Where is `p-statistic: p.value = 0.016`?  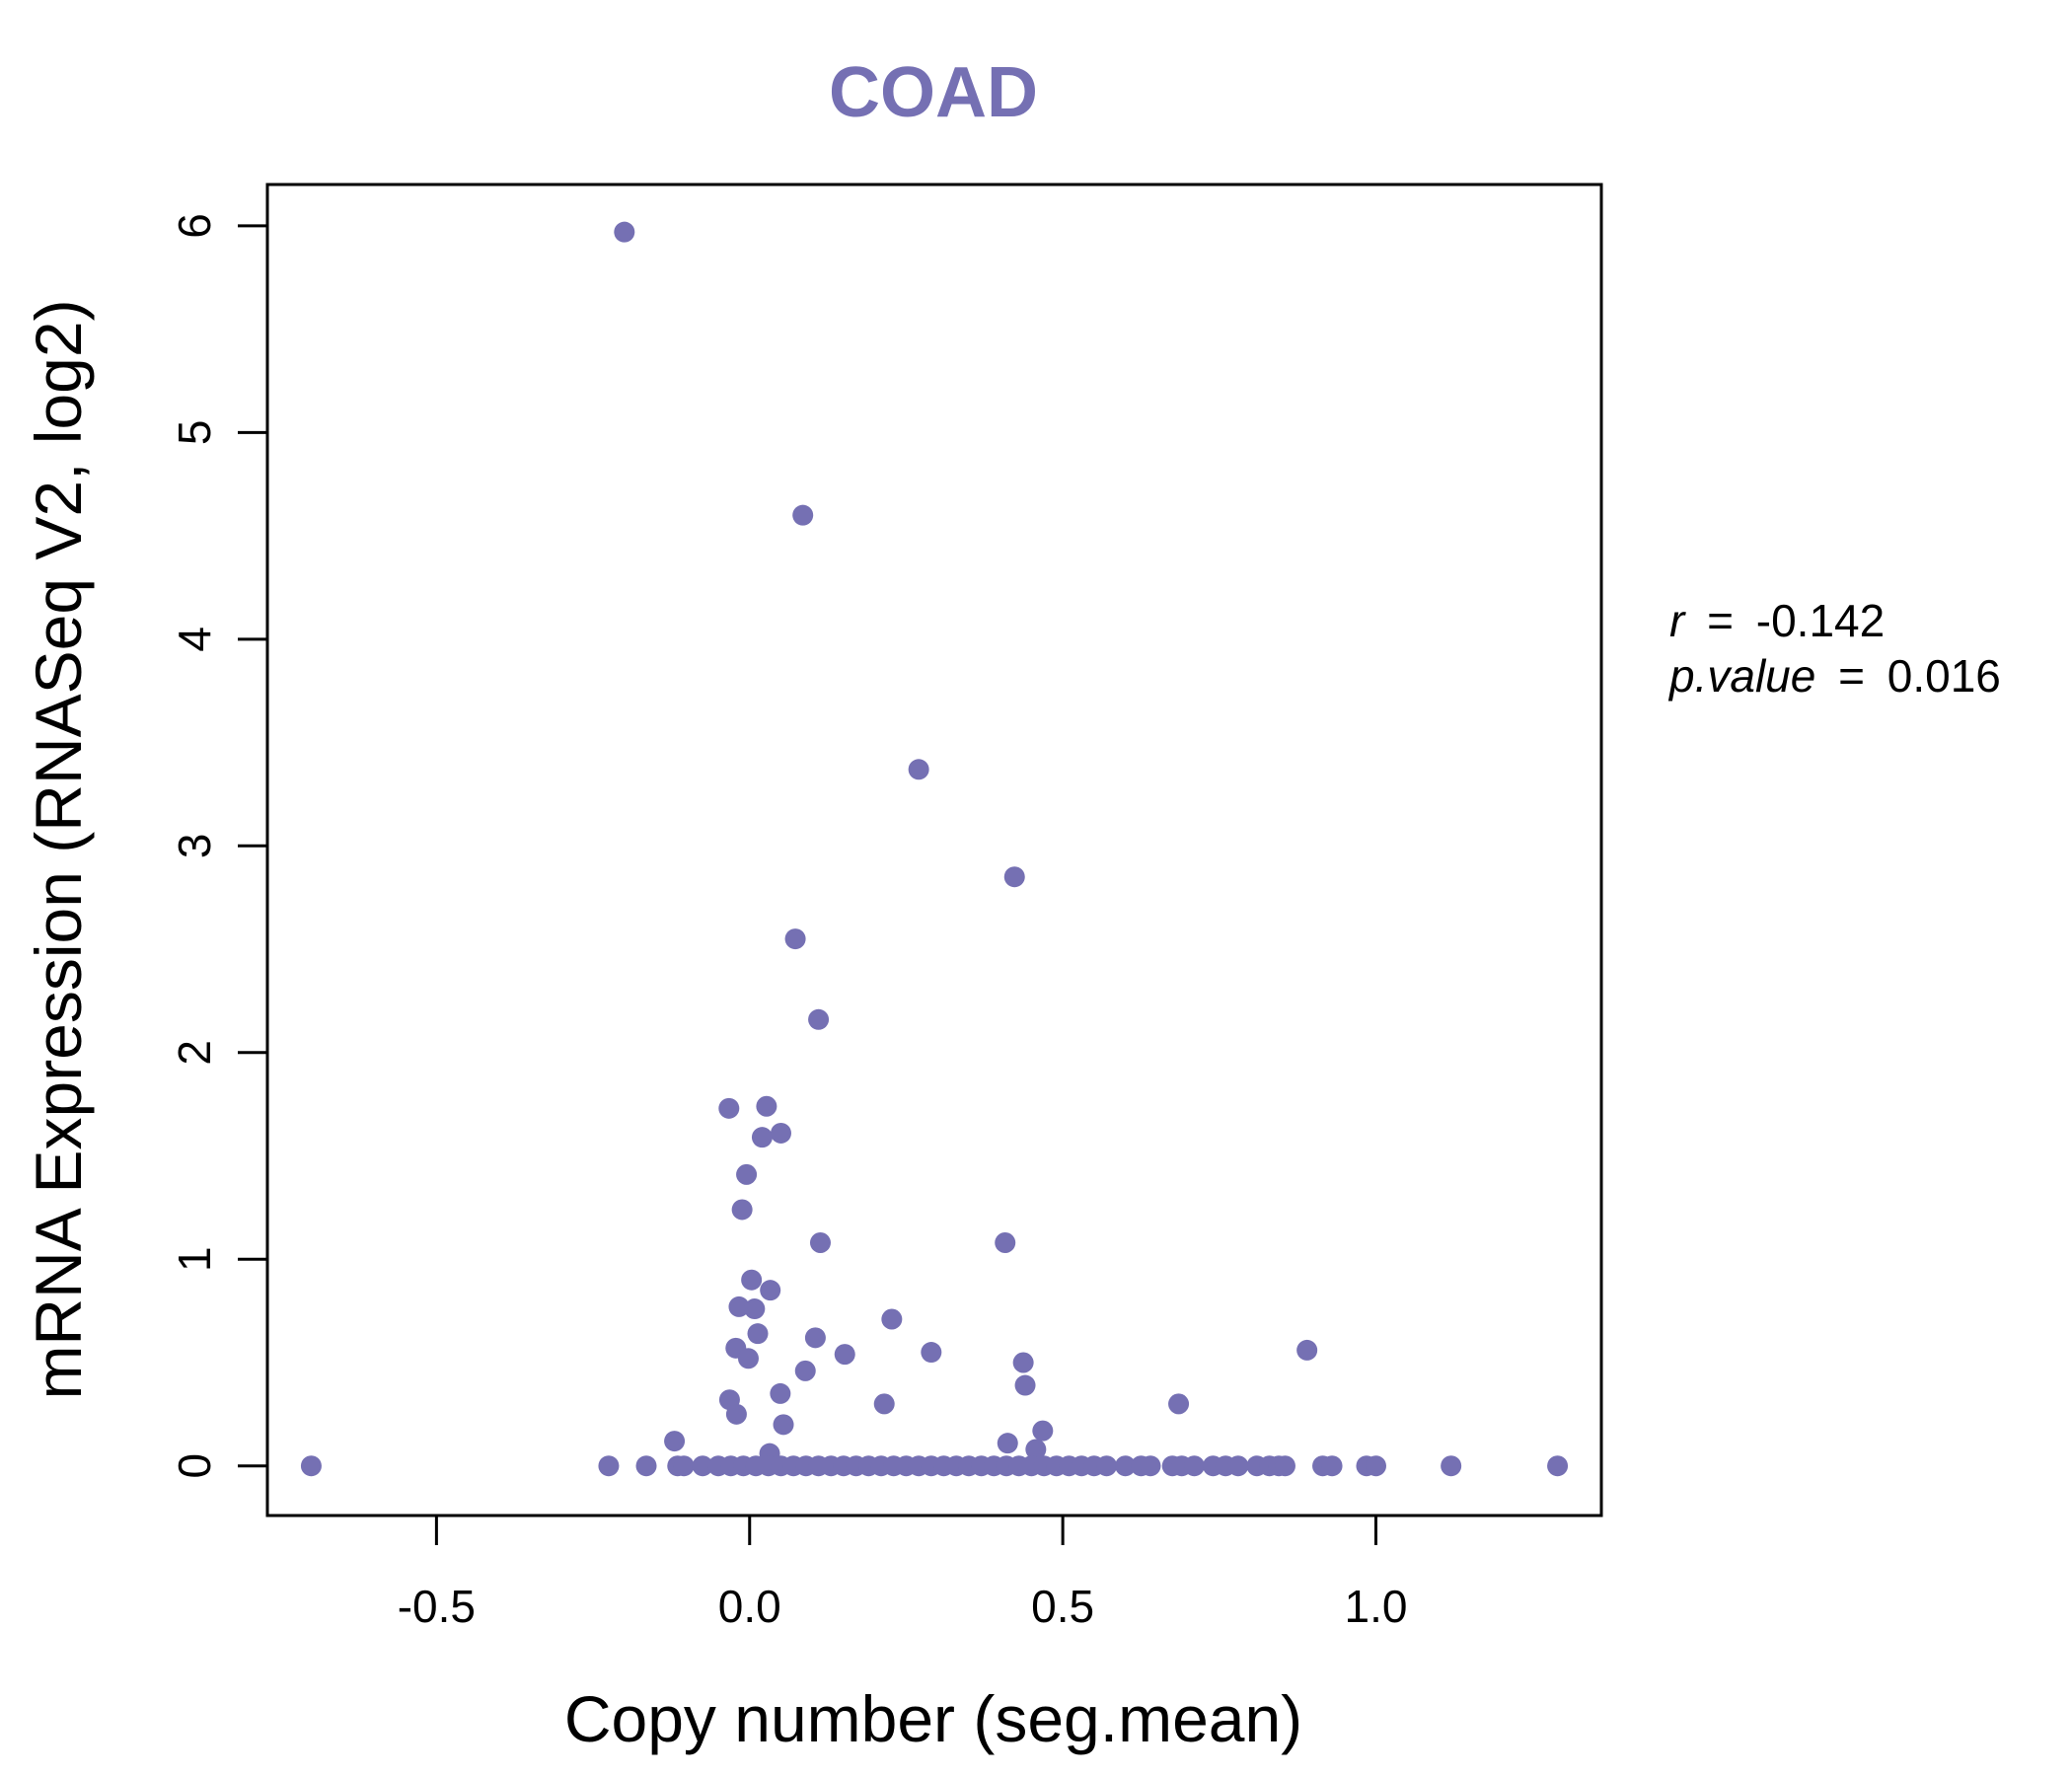 p-statistic: p.value = 0.016 is located at coordinates (1834, 676).